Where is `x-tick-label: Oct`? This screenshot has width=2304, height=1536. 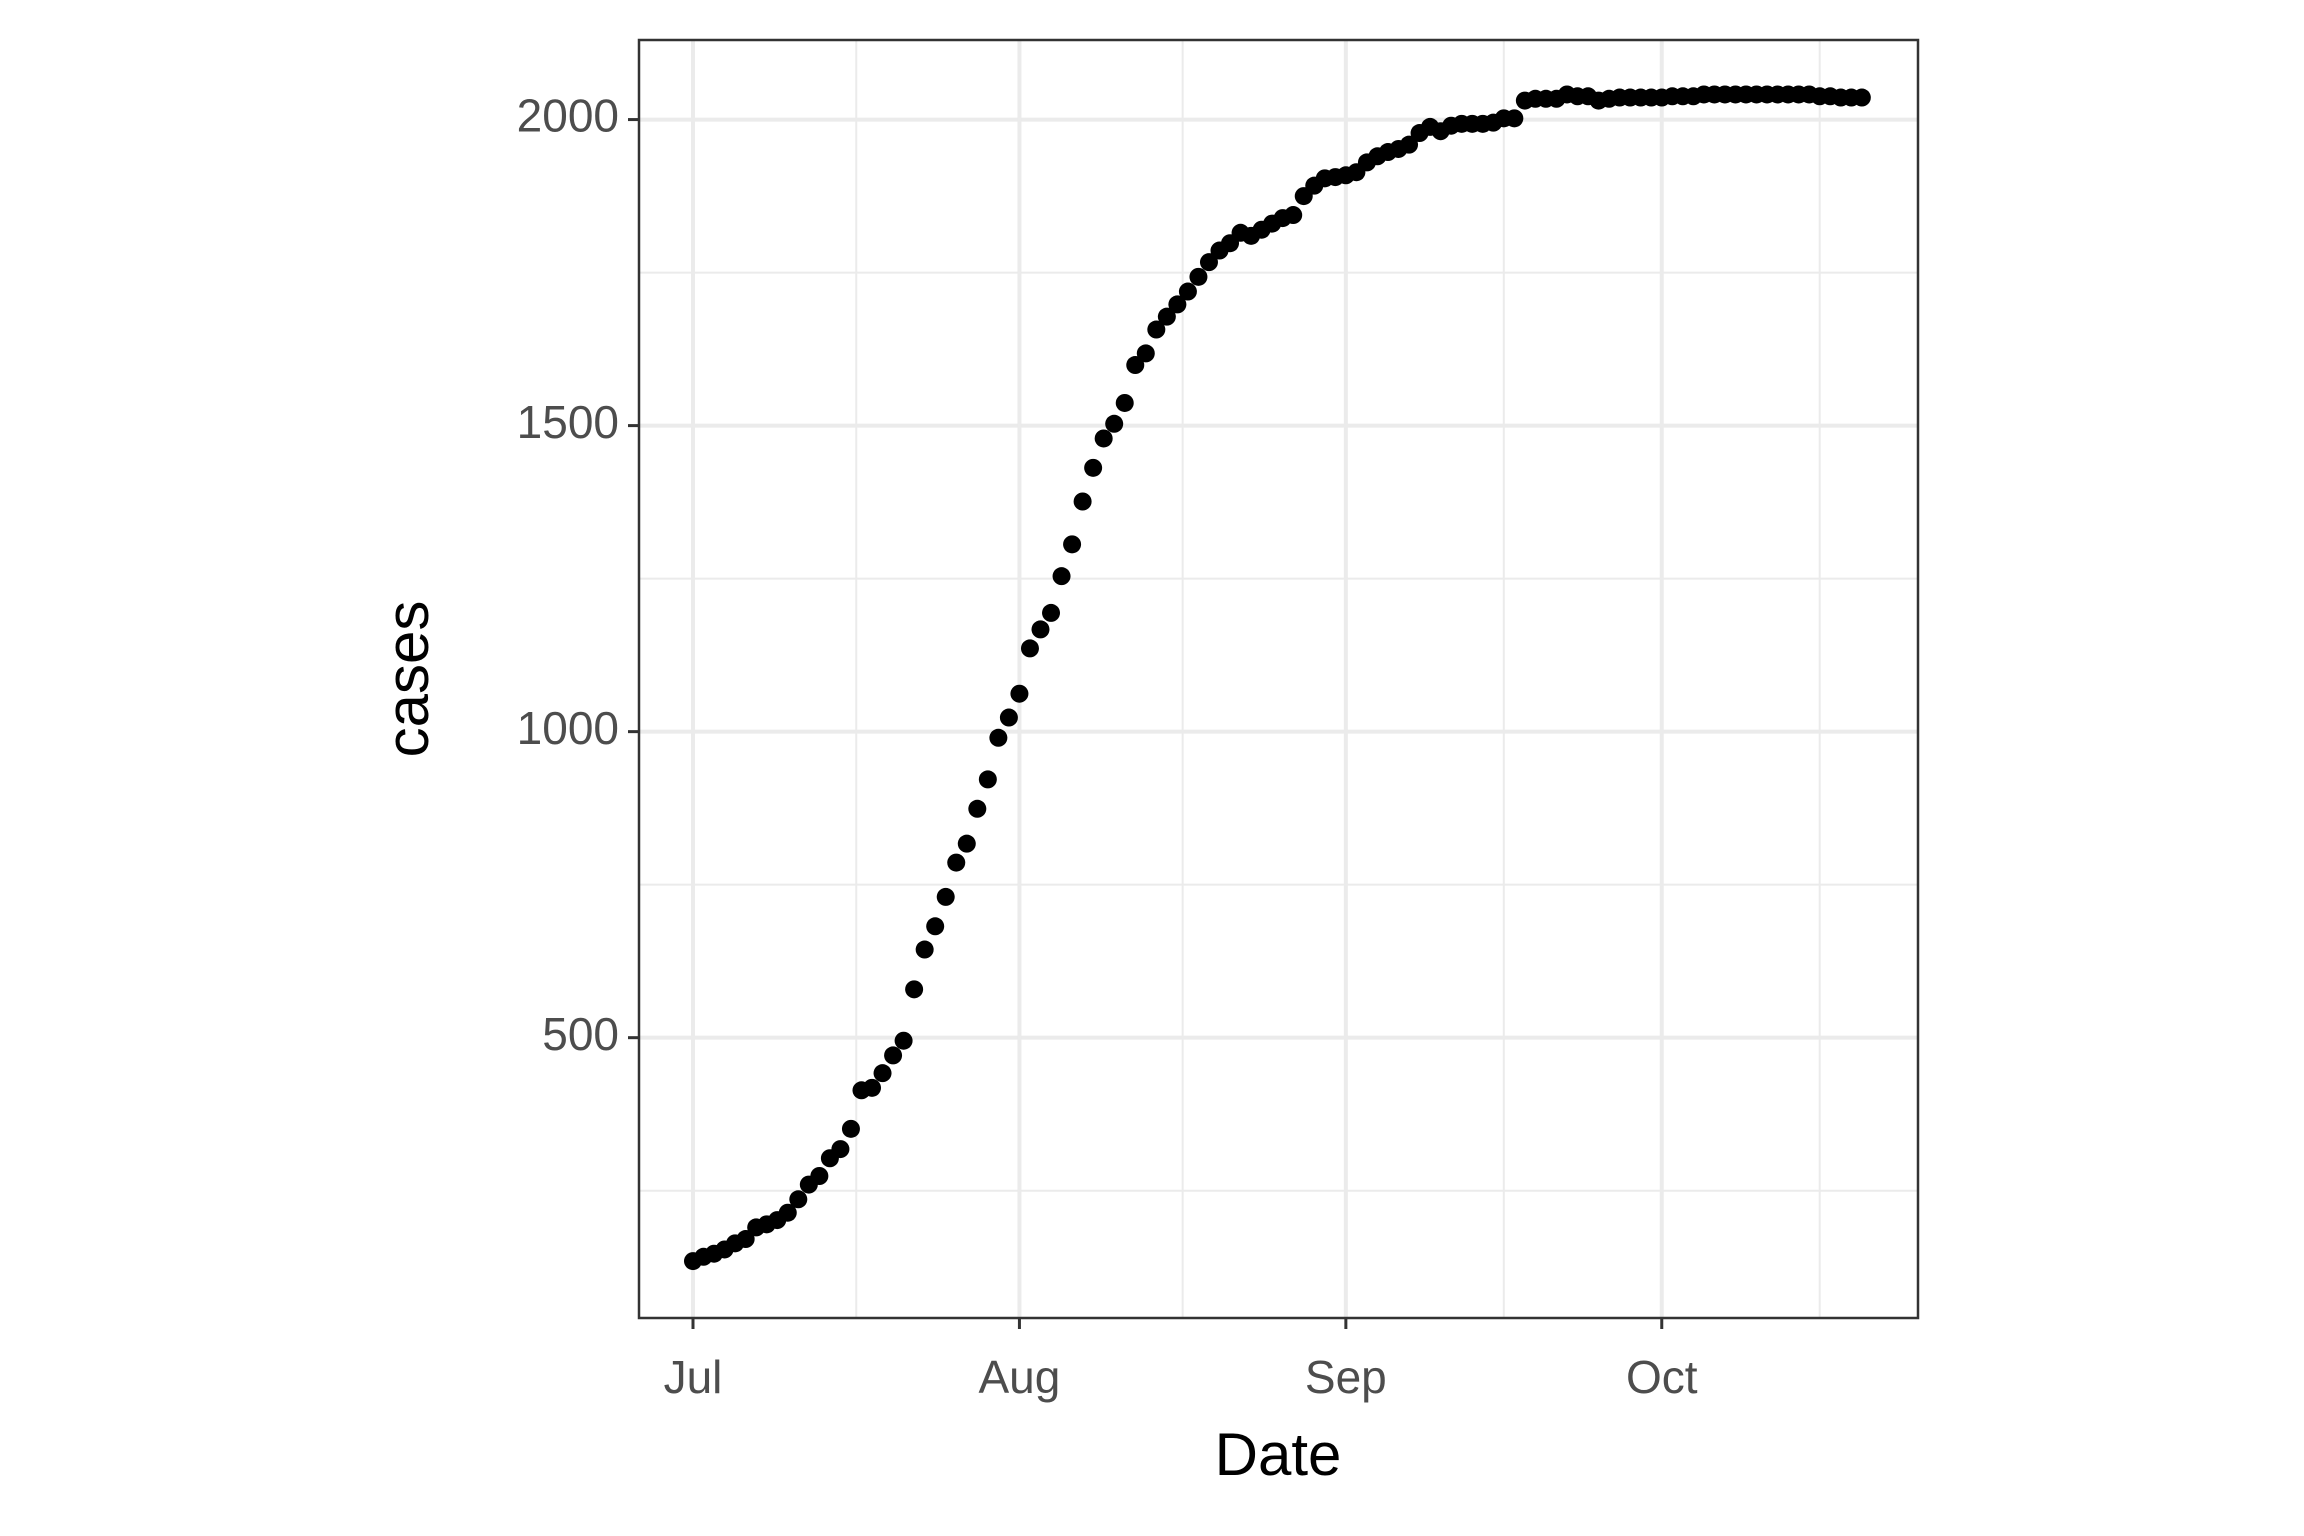 x-tick-label: Oct is located at coordinates (1662, 1377).